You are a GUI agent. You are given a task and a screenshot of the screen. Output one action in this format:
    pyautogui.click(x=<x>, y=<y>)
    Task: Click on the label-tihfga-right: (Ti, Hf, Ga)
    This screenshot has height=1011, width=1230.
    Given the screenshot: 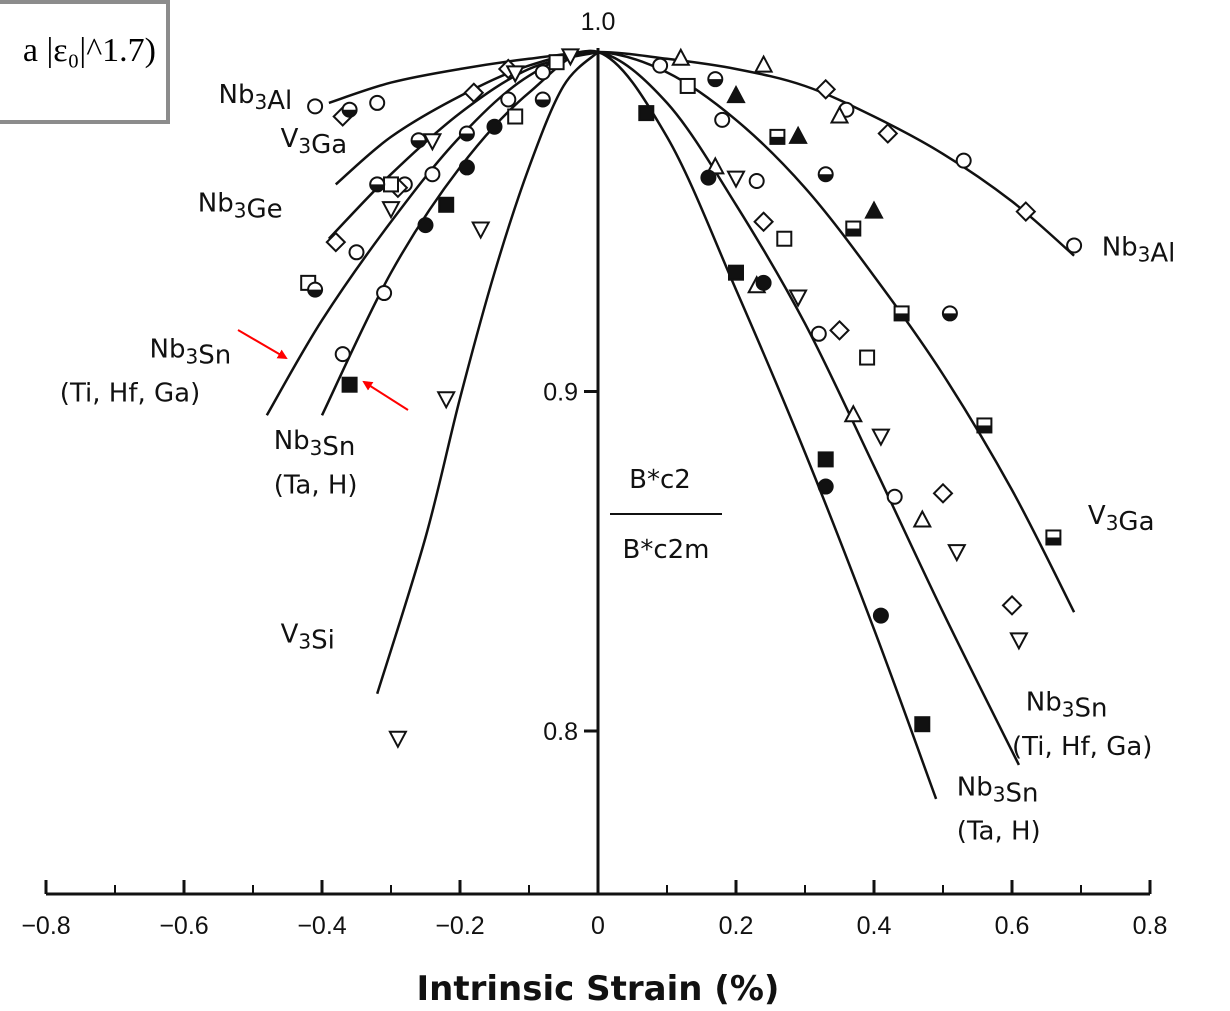 What is the action you would take?
    pyautogui.click(x=1082, y=747)
    